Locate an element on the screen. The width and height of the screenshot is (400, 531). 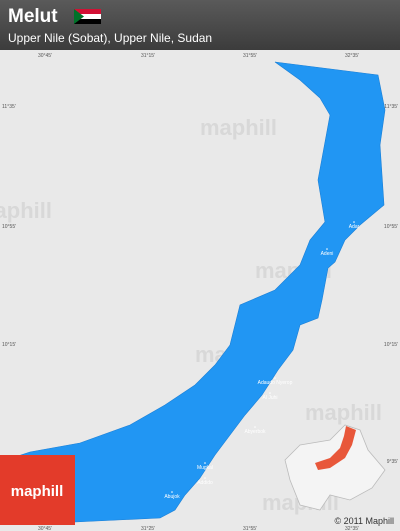
lon-label-top: 30°45' is located at coordinates (45, 56).